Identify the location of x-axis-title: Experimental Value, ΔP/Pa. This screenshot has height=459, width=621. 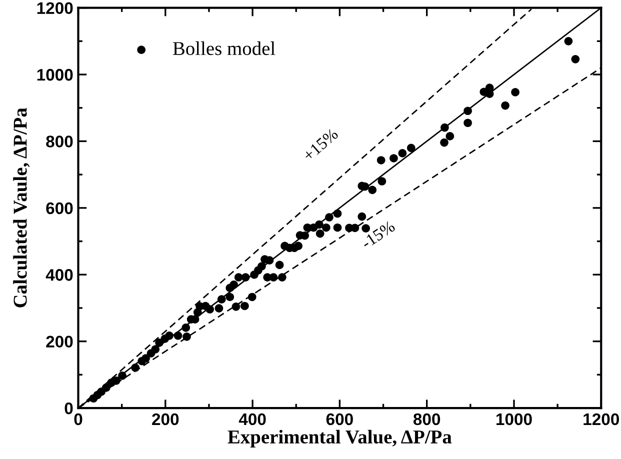
(340, 439).